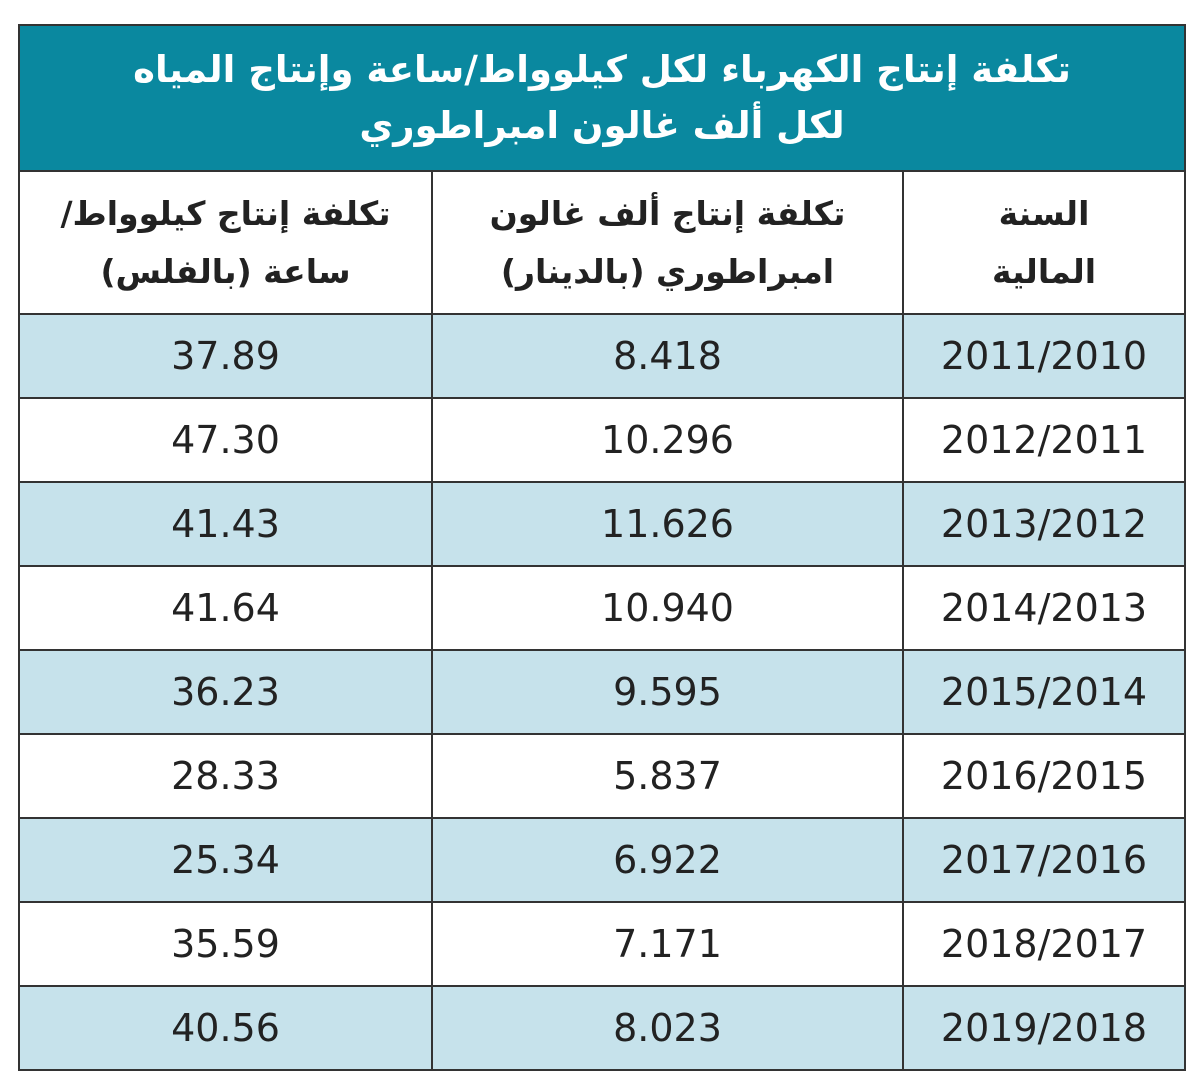 Image resolution: width=1200 pixels, height=1079 pixels. I want to click on column-header-line: تكلفة إنتاج كيلوواط/, so click(225, 213).